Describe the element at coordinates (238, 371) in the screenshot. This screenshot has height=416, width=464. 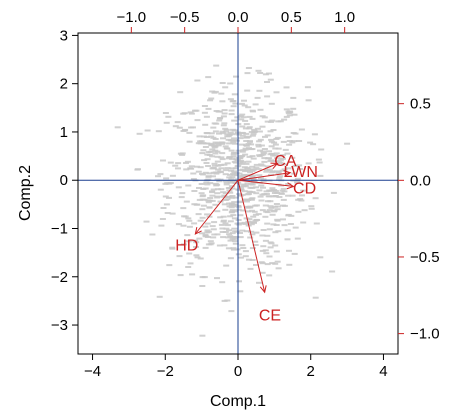
I see `x-tick-label: 0` at that location.